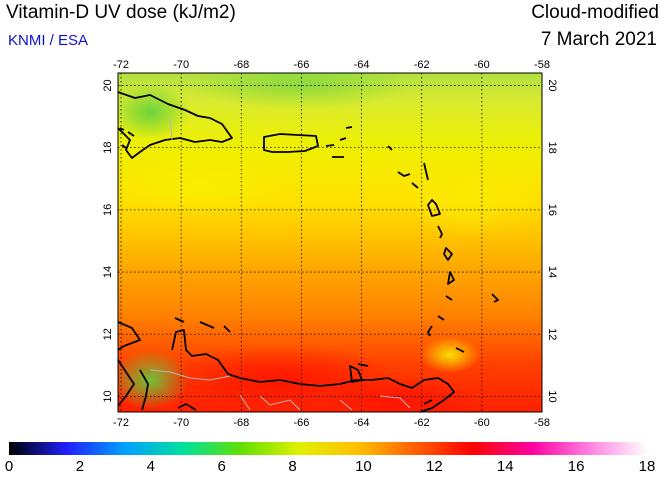  Describe the element at coordinates (362, 65) in the screenshot. I see `top-lon-tick: -64` at that location.